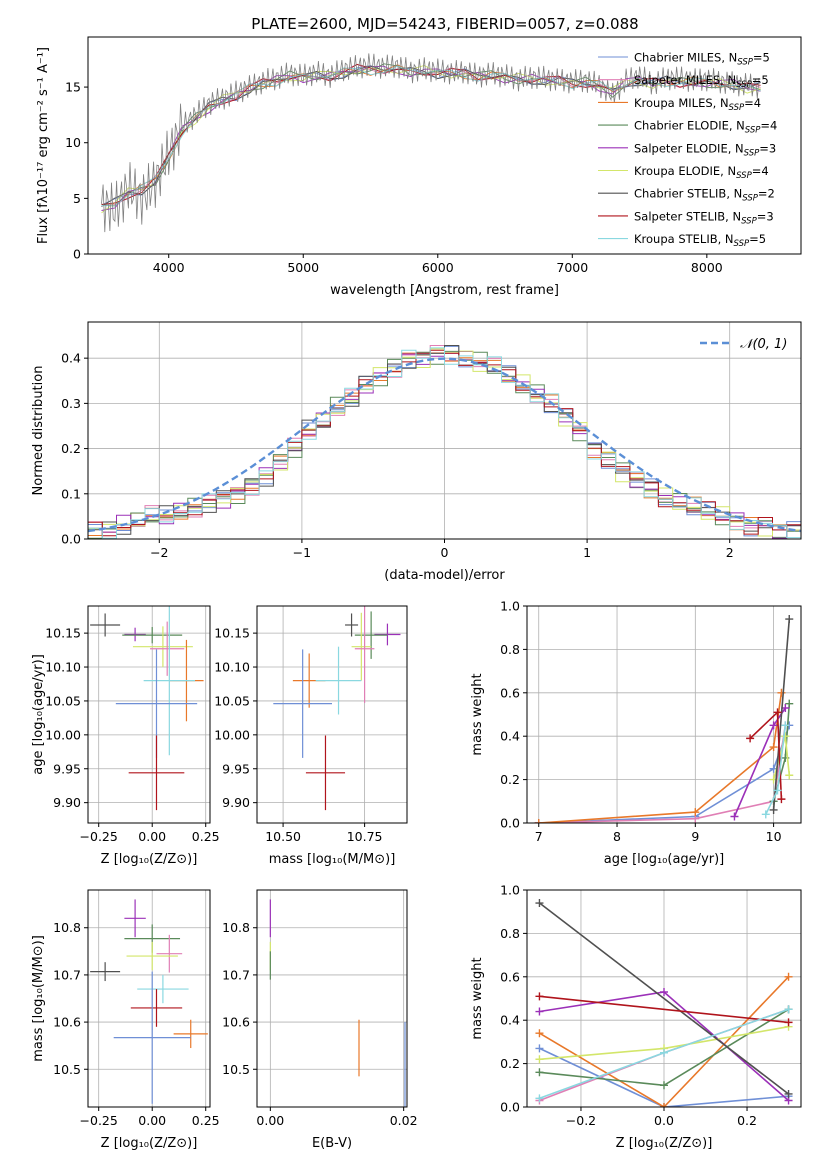  Describe the element at coordinates (71, 403) in the screenshot. I see `y-tick-label: 0.3` at that location.